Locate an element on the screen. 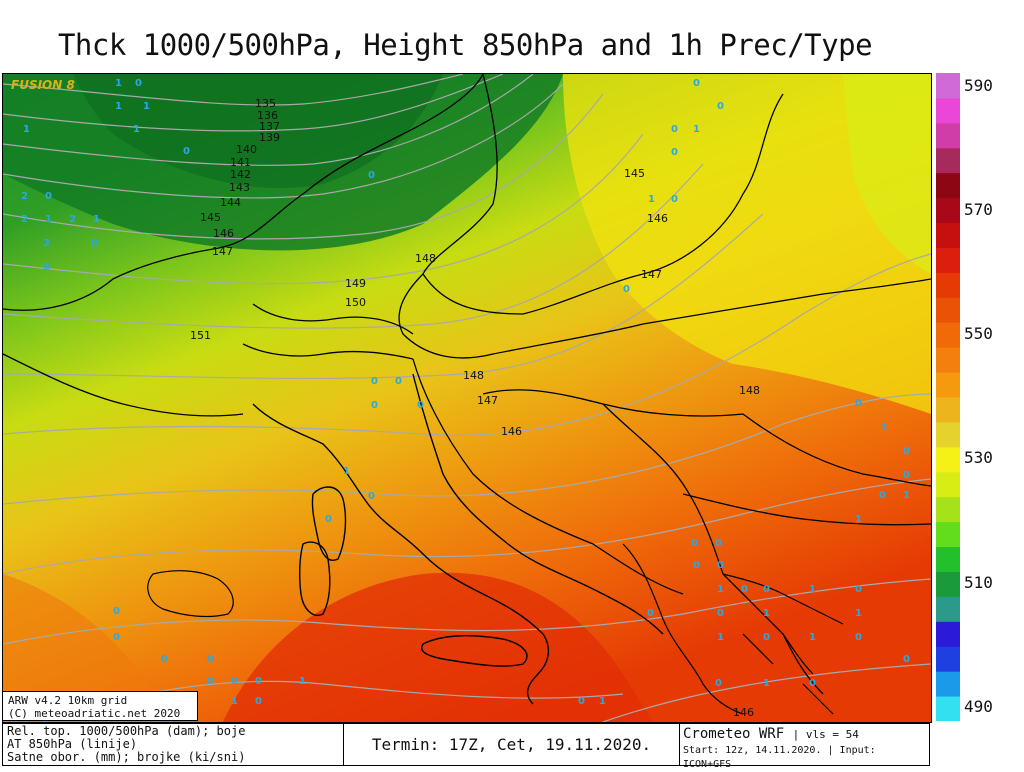 The height and width of the screenshot is (772, 1024). height-label: 140 is located at coordinates (246, 149).